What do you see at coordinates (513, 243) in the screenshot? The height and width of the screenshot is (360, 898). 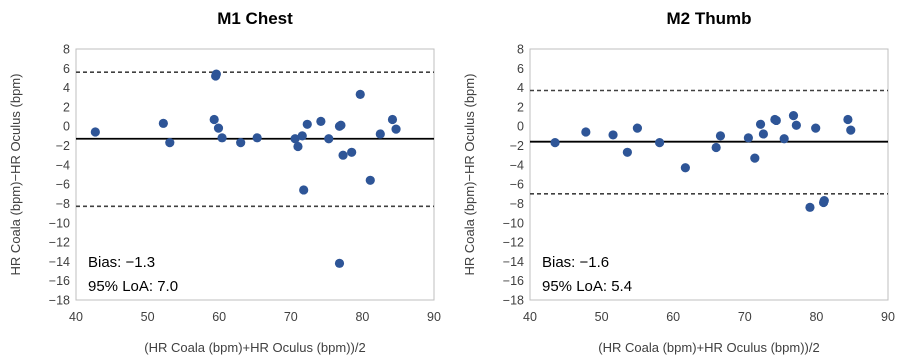 I see `chart2-y-tick-label: −12` at bounding box center [513, 243].